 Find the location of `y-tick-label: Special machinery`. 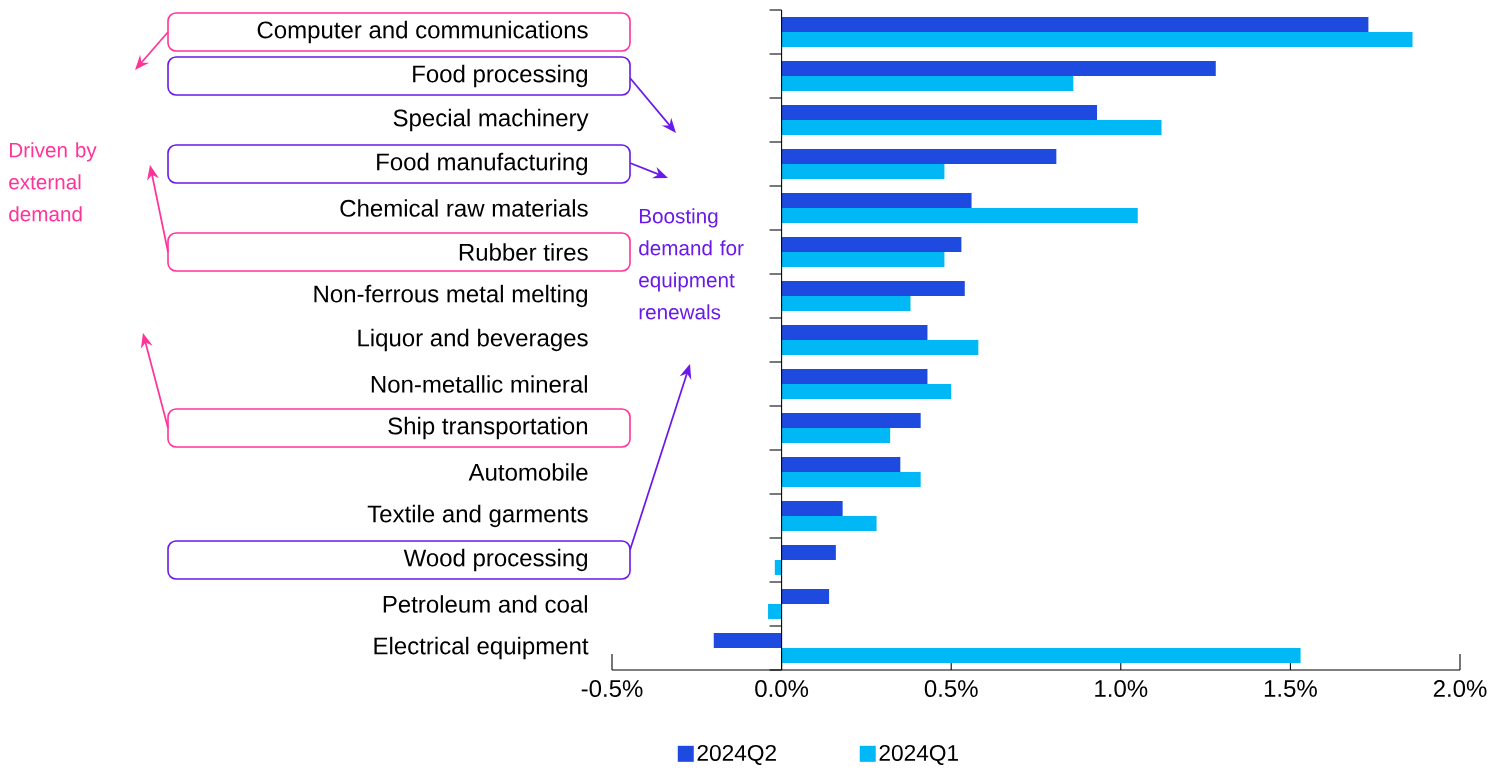

y-tick-label: Special machinery is located at coordinates (491, 120).